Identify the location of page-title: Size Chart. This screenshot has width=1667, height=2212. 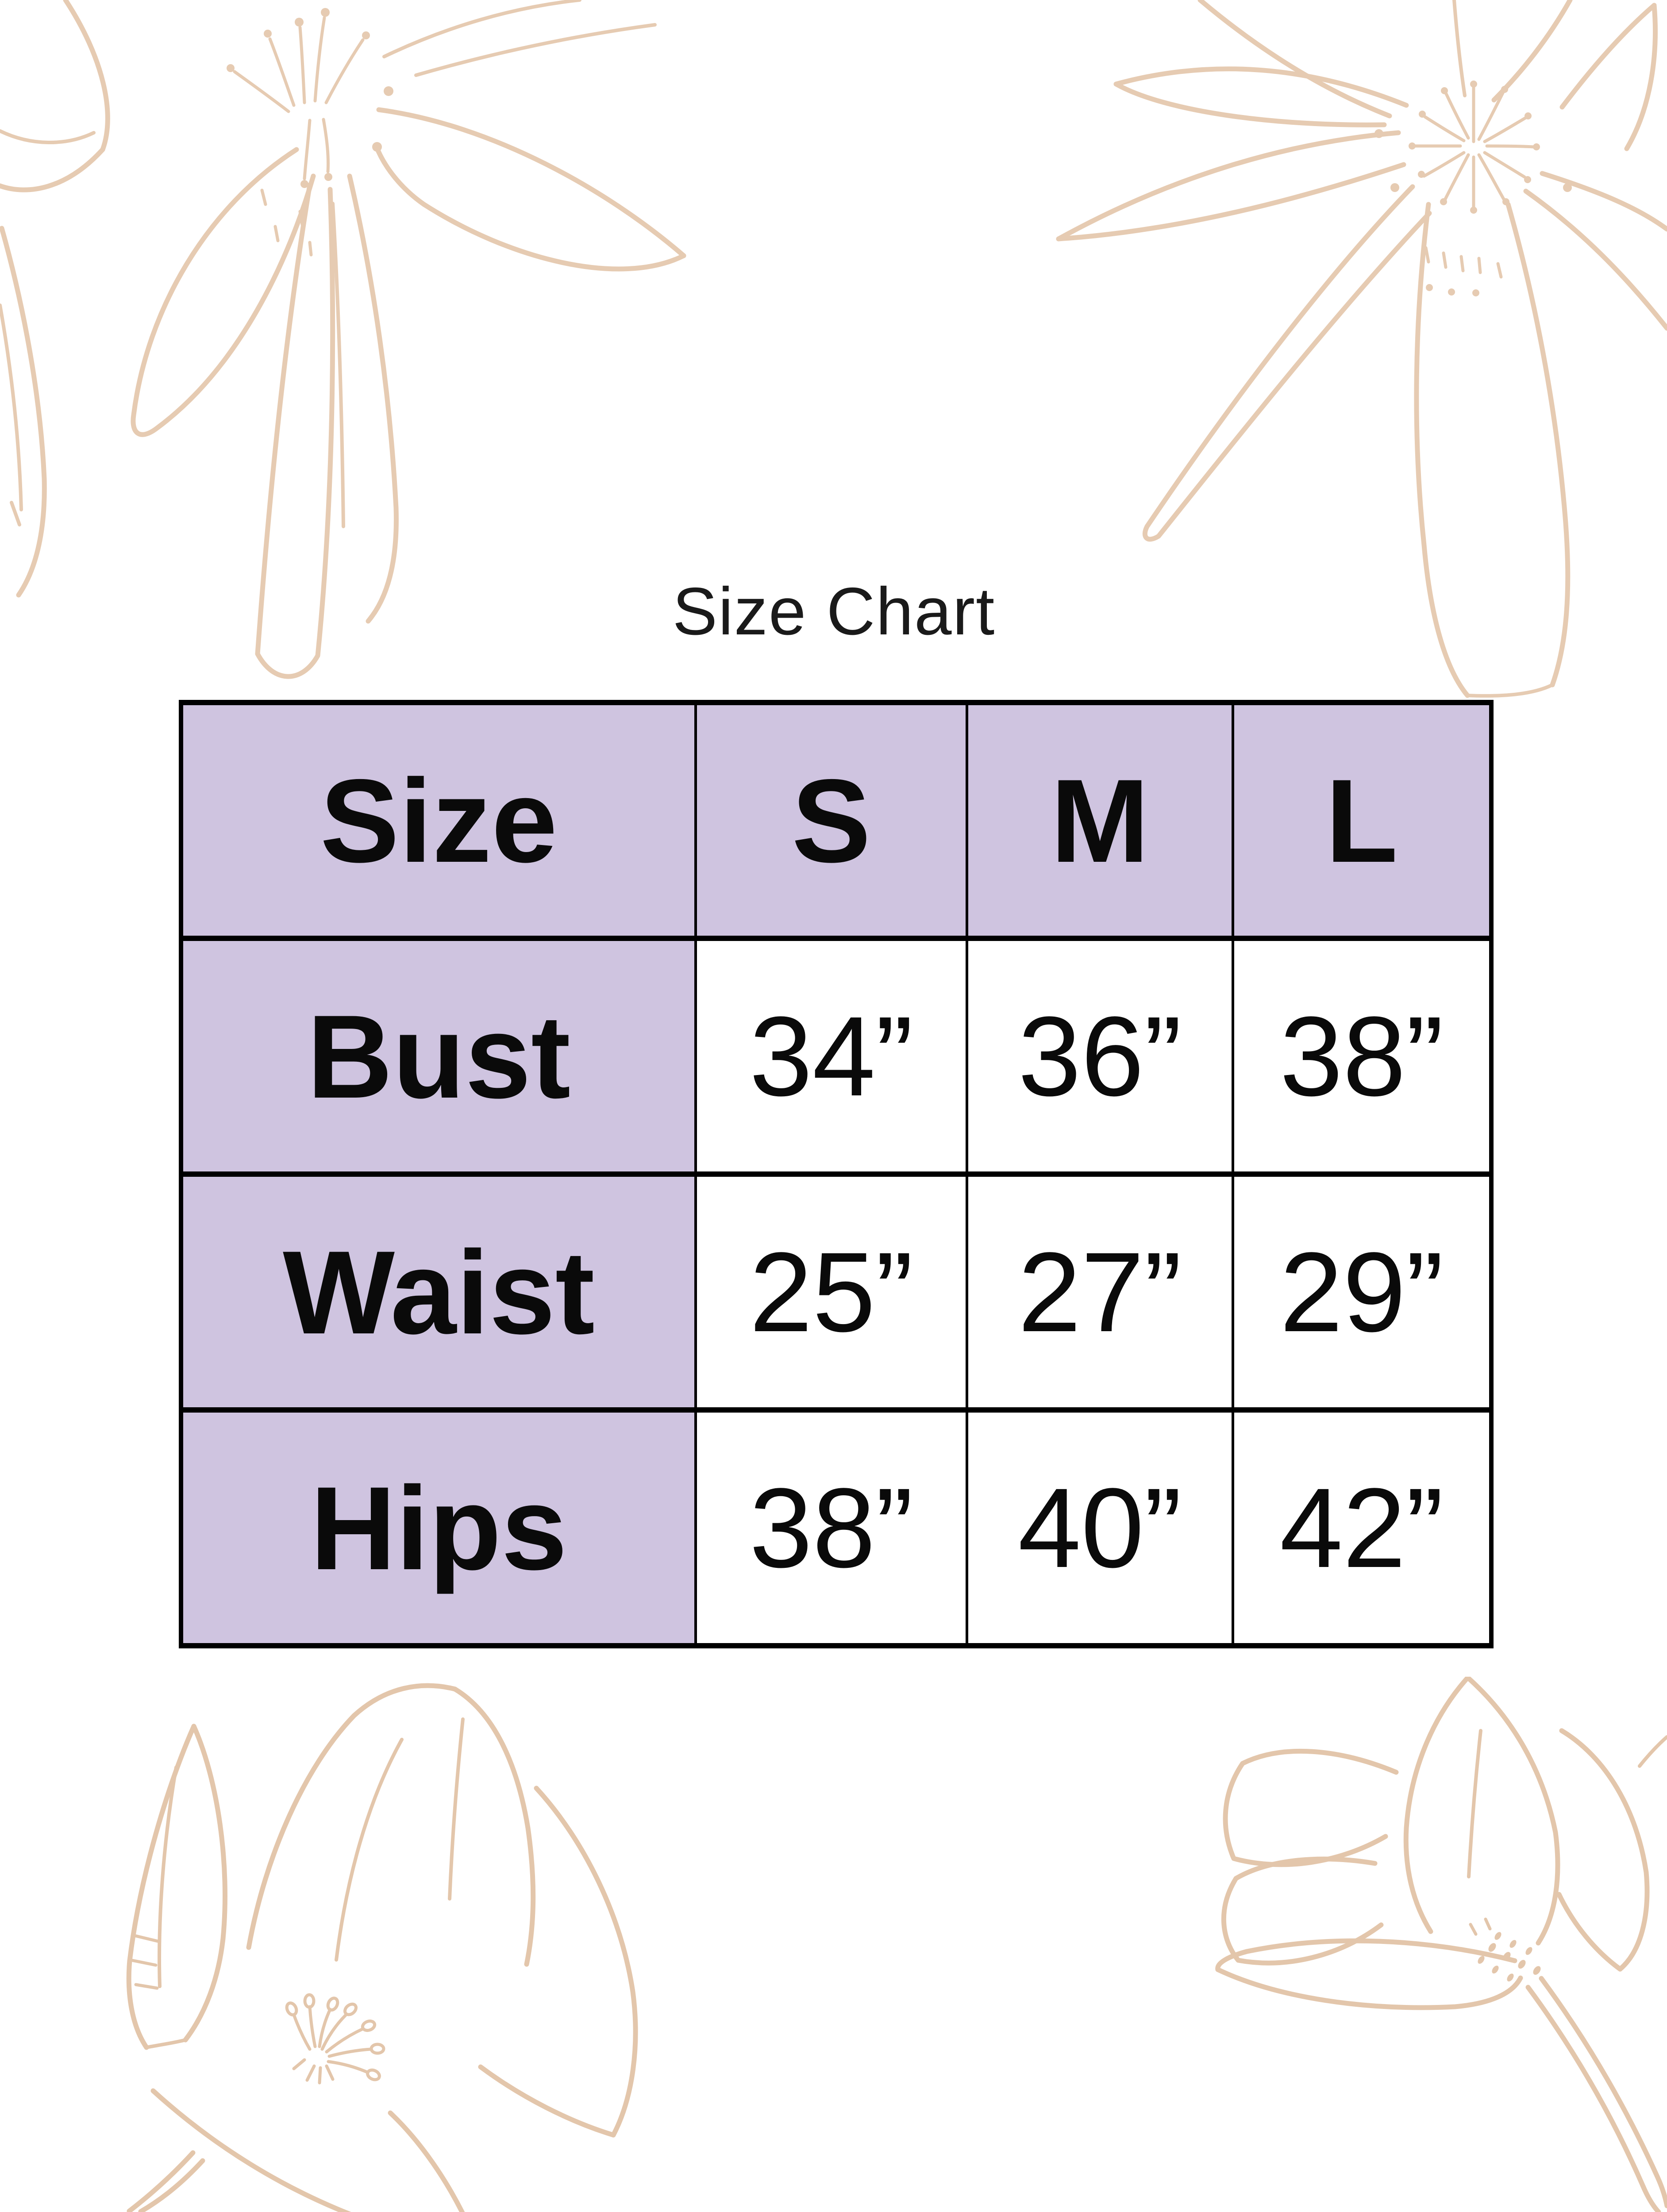
(834, 611).